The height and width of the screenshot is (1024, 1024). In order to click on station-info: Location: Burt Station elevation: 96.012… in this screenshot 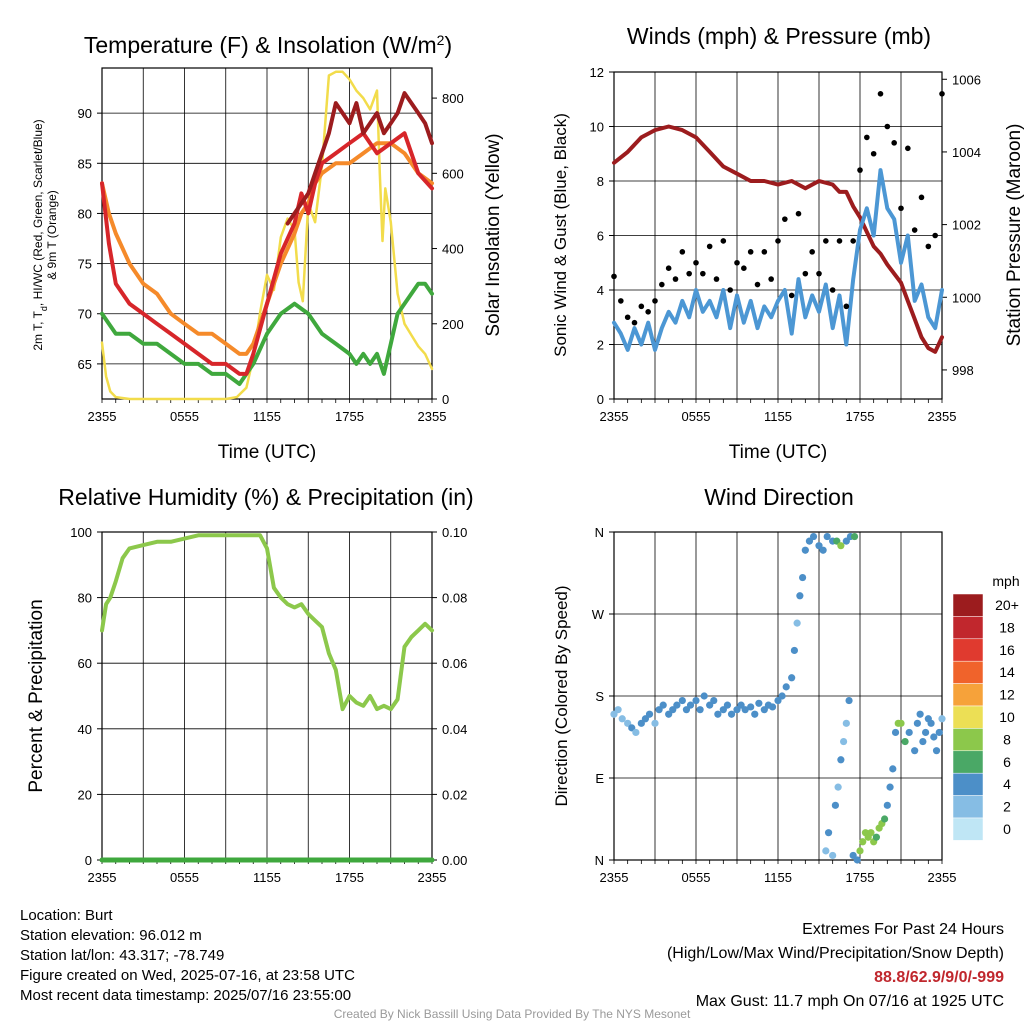, I will do `click(187, 956)`.